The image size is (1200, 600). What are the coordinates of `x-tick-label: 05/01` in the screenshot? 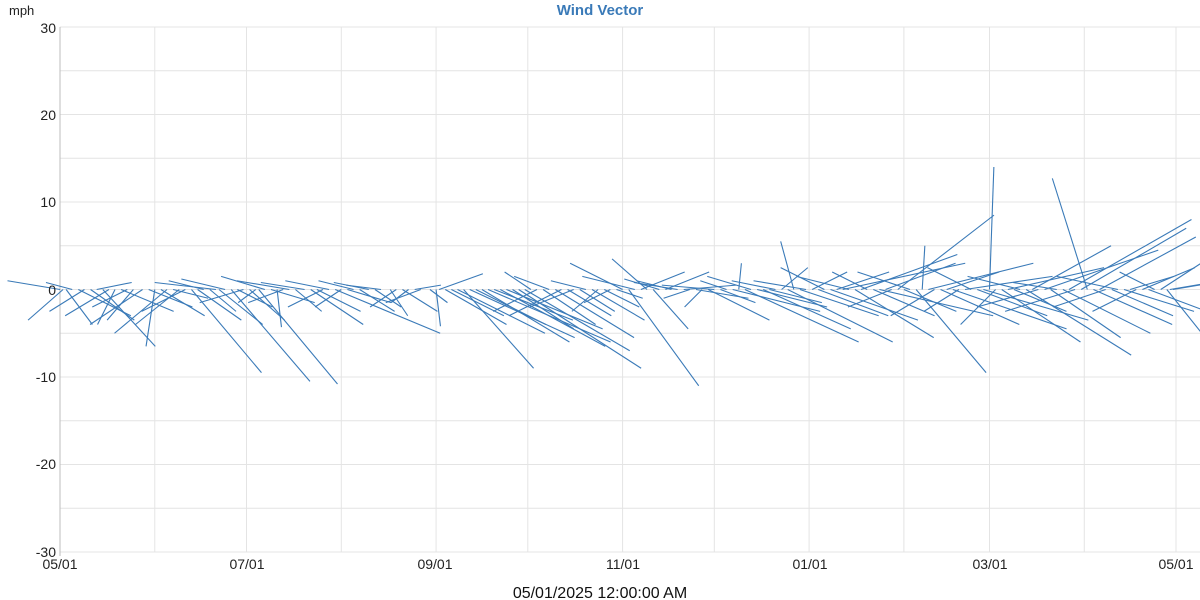 It's located at (1175, 564).